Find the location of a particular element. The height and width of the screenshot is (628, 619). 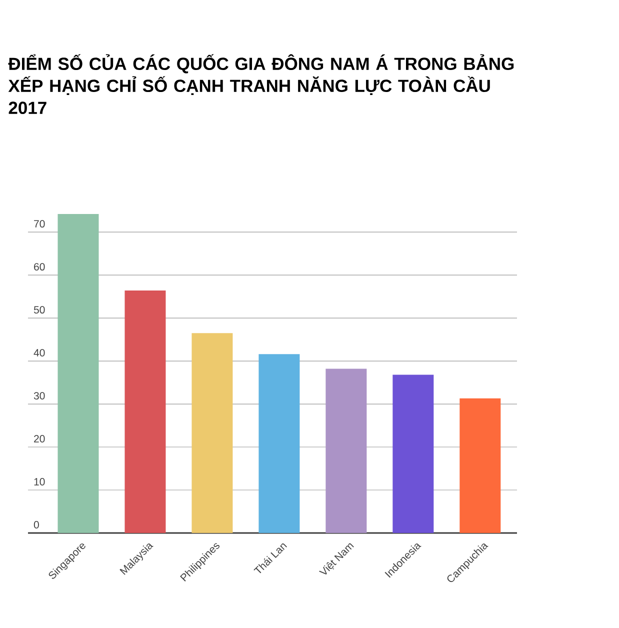

y-tick-label: 60 is located at coordinates (39, 267).